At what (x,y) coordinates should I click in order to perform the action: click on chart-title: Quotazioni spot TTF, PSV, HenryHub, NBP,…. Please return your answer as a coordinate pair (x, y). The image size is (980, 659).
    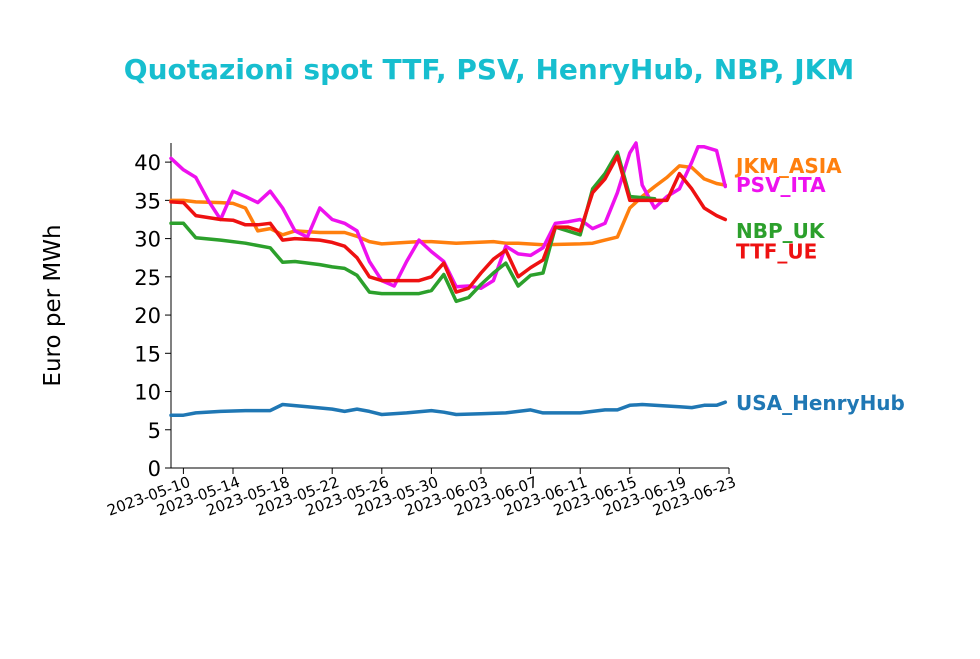
    Looking at the image, I should click on (489, 69).